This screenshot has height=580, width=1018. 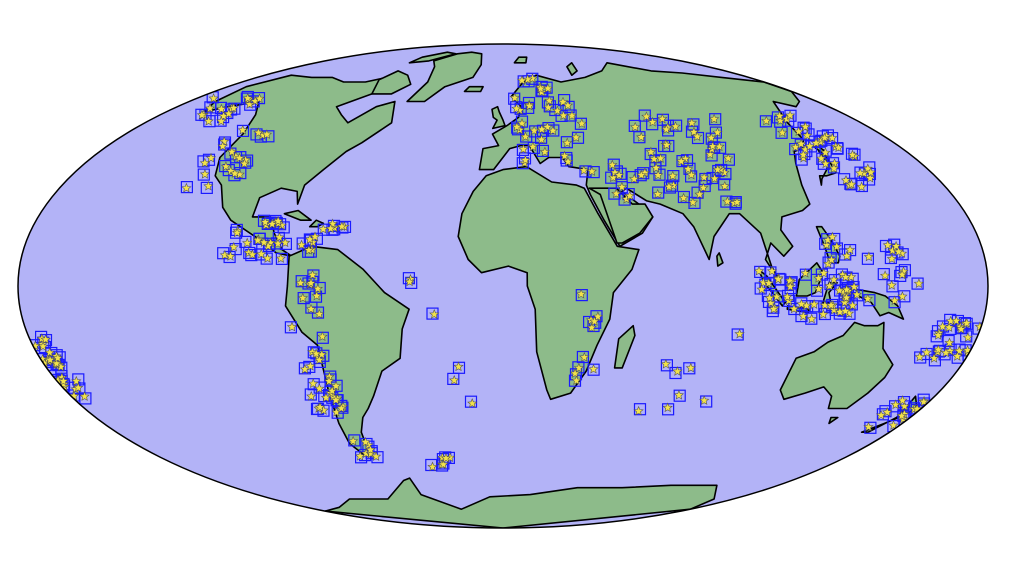 I want to click on event-star-scotia-arc, so click(x=432, y=466).